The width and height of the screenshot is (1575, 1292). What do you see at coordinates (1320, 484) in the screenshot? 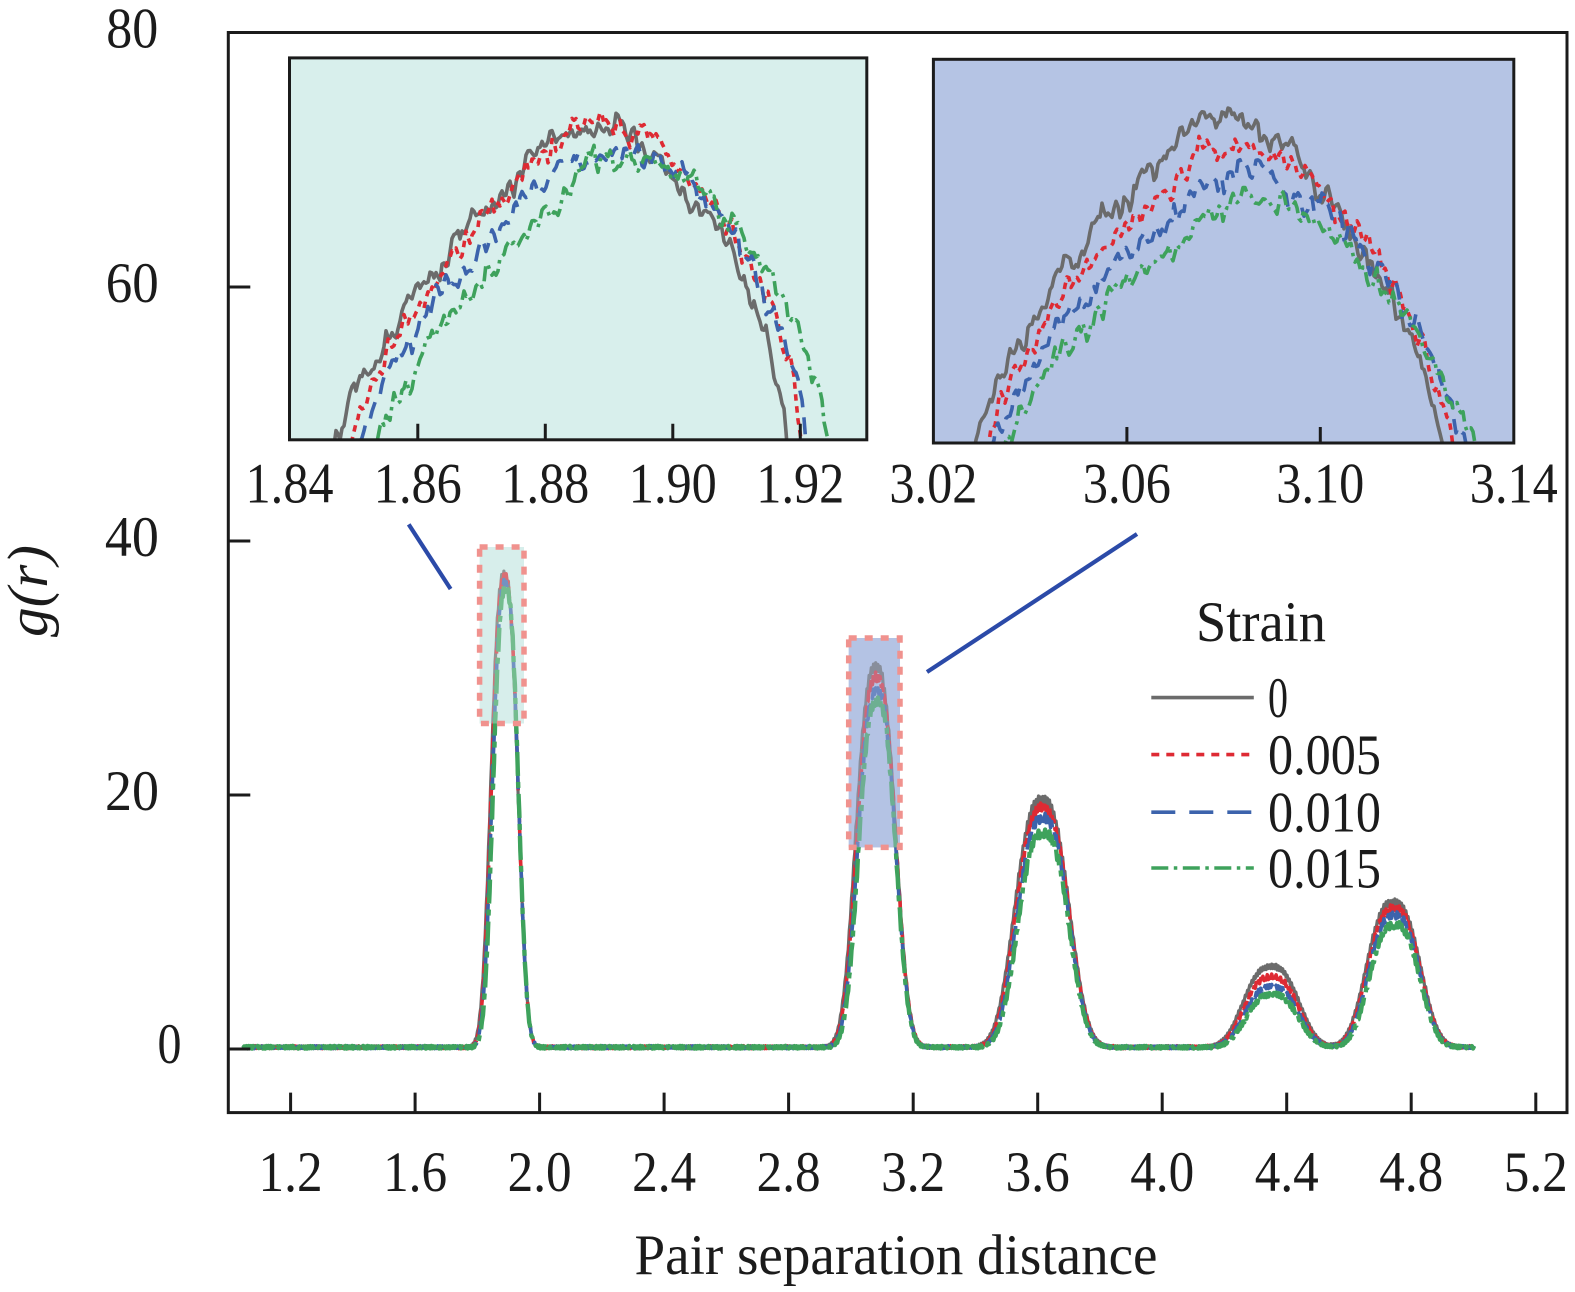
I see `svg-text: 3.10` at bounding box center [1320, 484].